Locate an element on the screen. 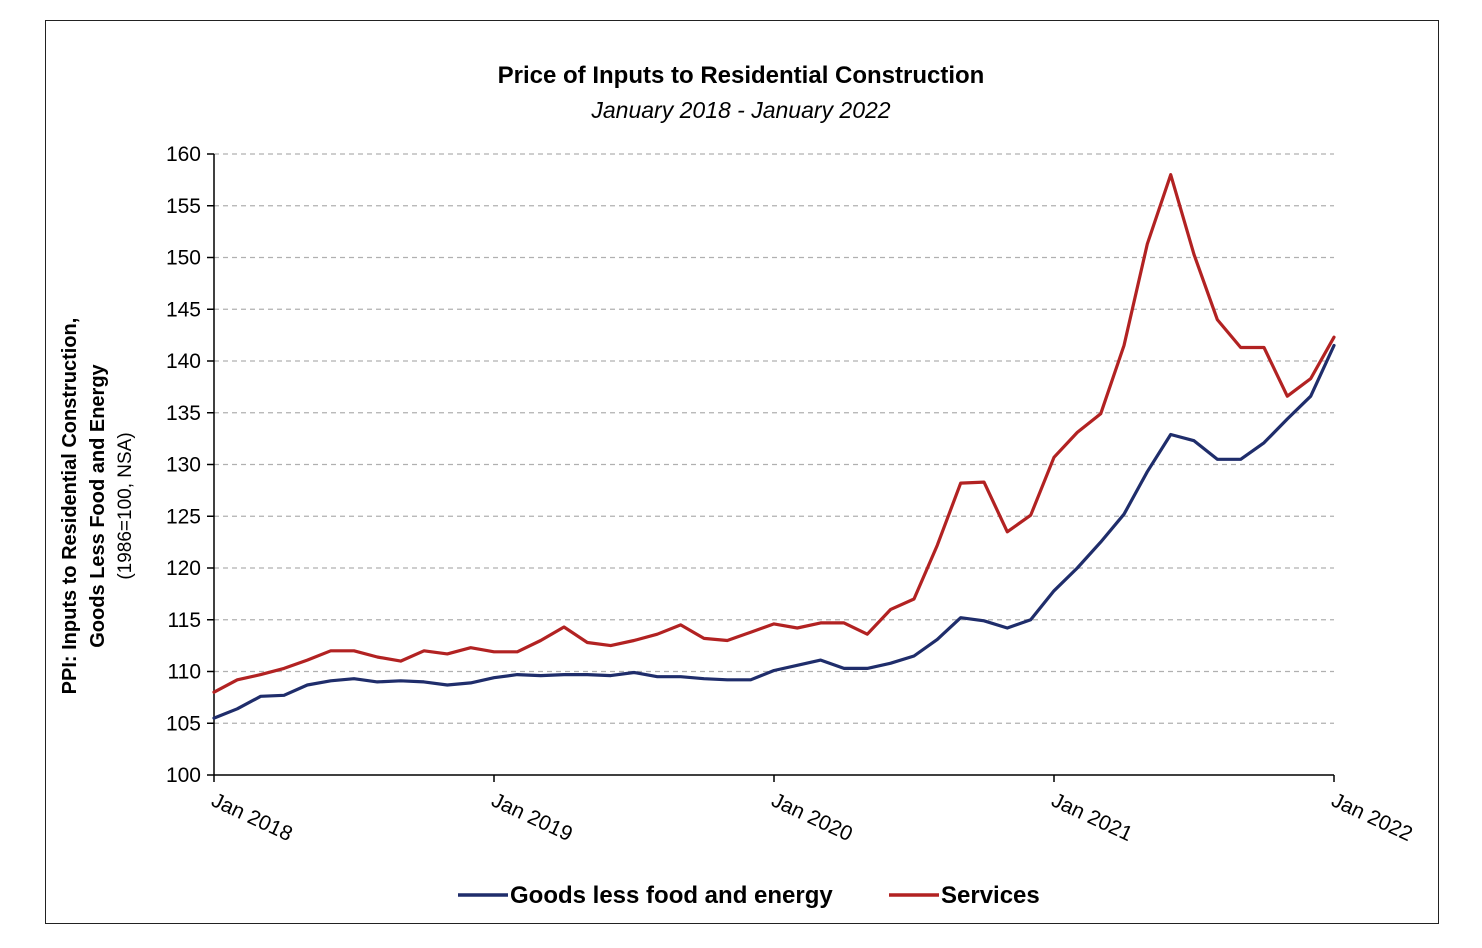  y-tick-label: 110 is located at coordinates (184, 672).